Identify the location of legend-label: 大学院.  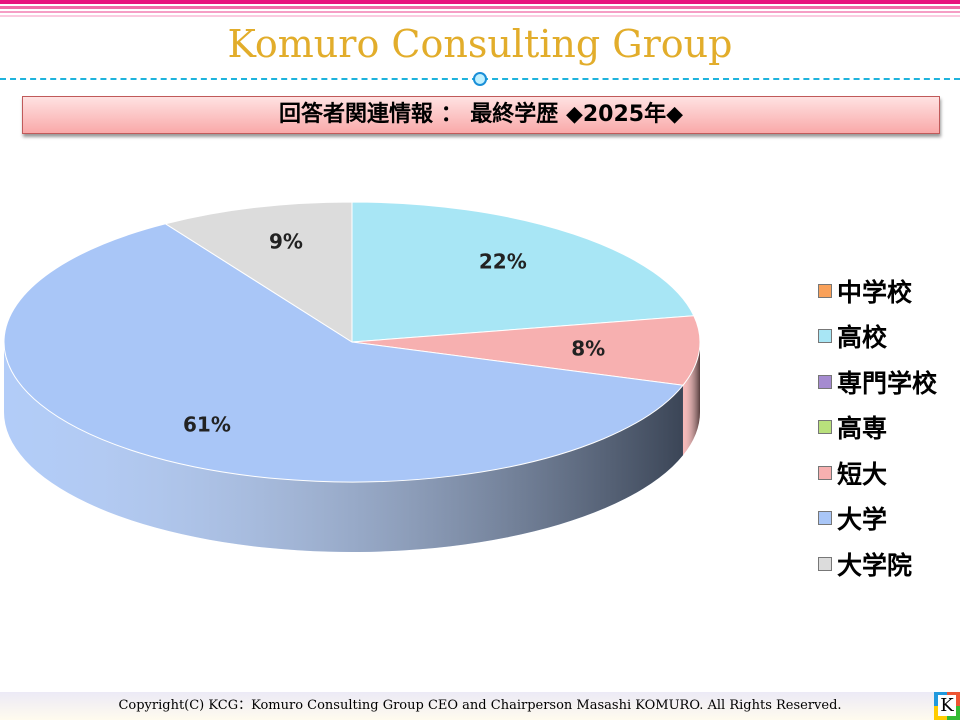
(875, 565).